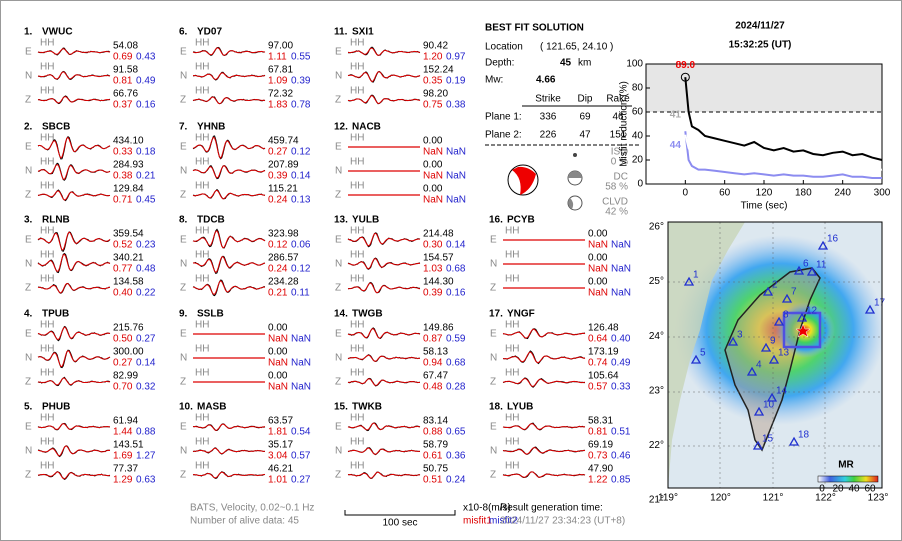 Image resolution: width=902 pixels, height=541 pixels. Describe the element at coordinates (433, 339) in the screenshot. I see `misfit1: 0.87` at that location.